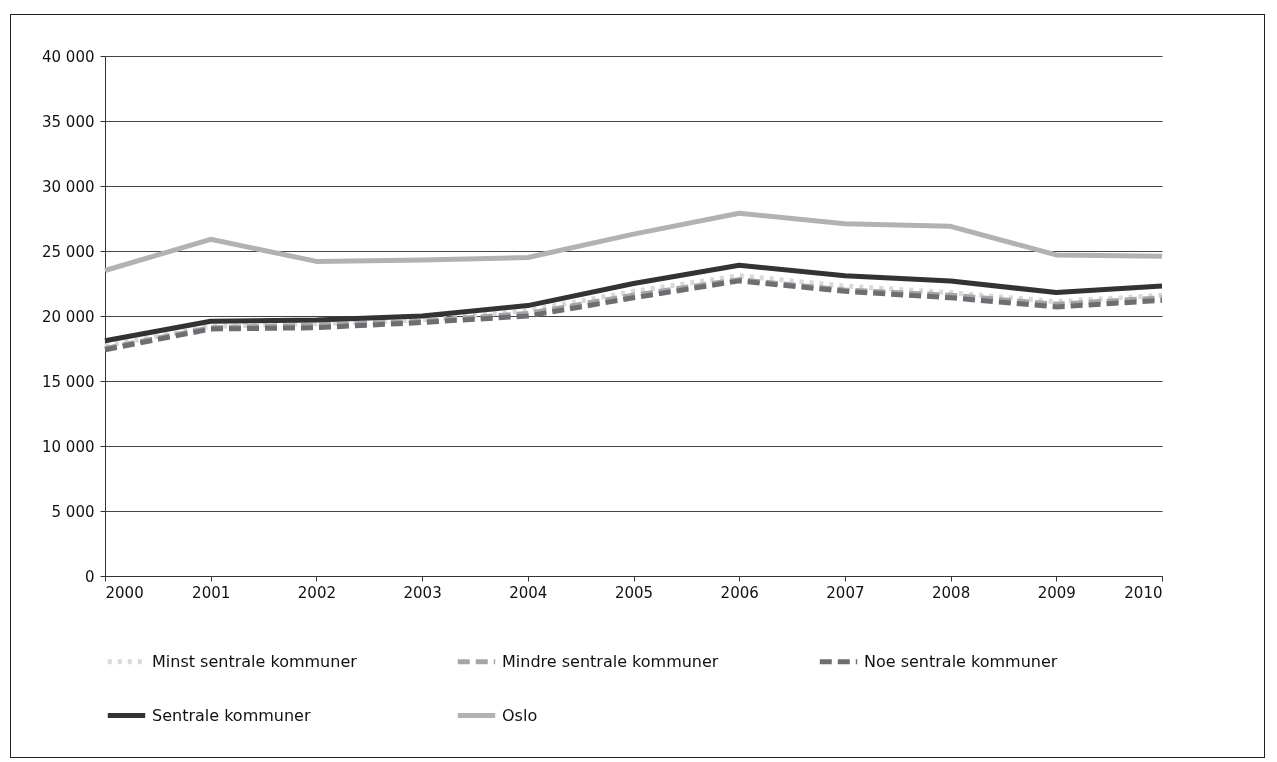 The image size is (1277, 762). What do you see at coordinates (961, 661) in the screenshot?
I see `legend-label: Noe sentrale kommuner` at bounding box center [961, 661].